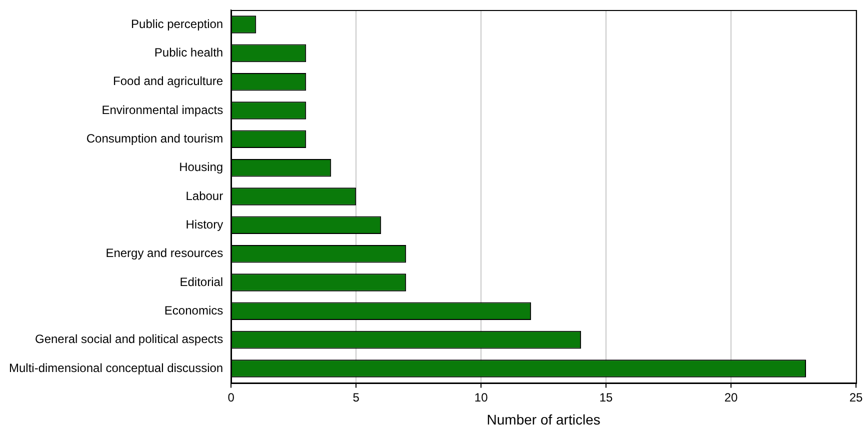  Describe the element at coordinates (194, 310) in the screenshot. I see `y-tick-label: Economics` at that location.